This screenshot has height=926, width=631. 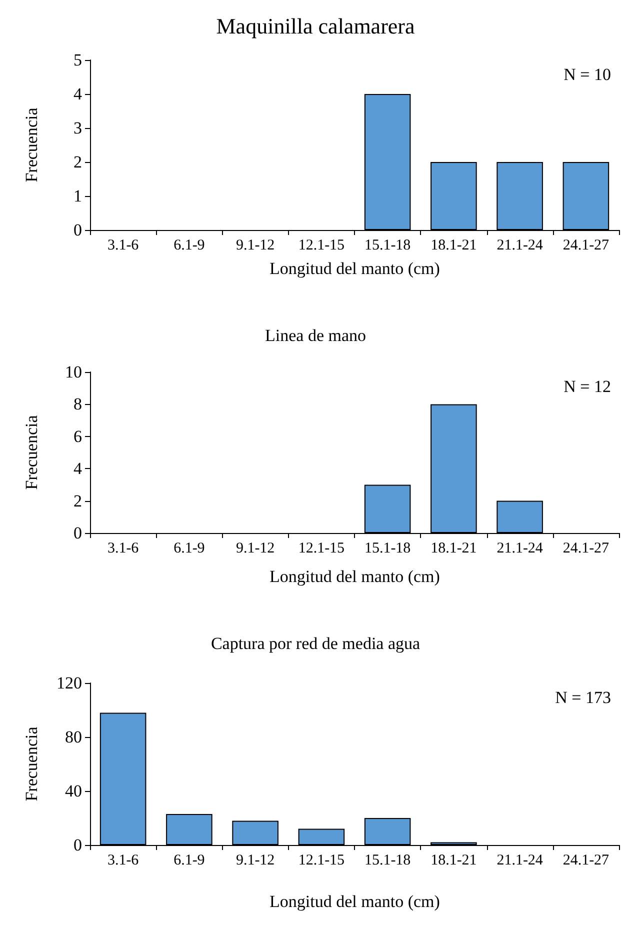 I want to click on y-tick-label: 80, so click(x=73, y=737).